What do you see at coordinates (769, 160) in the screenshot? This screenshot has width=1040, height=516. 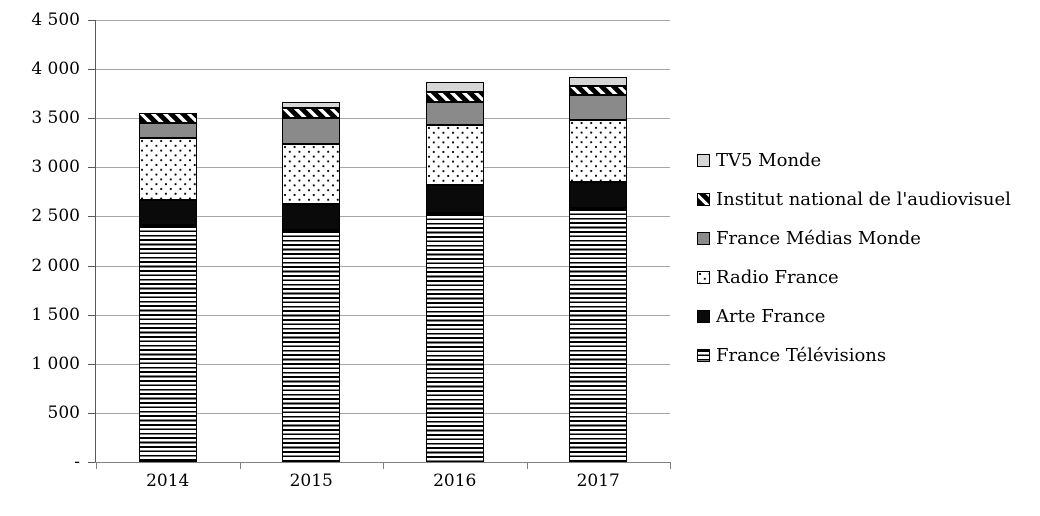 I see `legend-label-tv5: TV5 Monde` at bounding box center [769, 160].